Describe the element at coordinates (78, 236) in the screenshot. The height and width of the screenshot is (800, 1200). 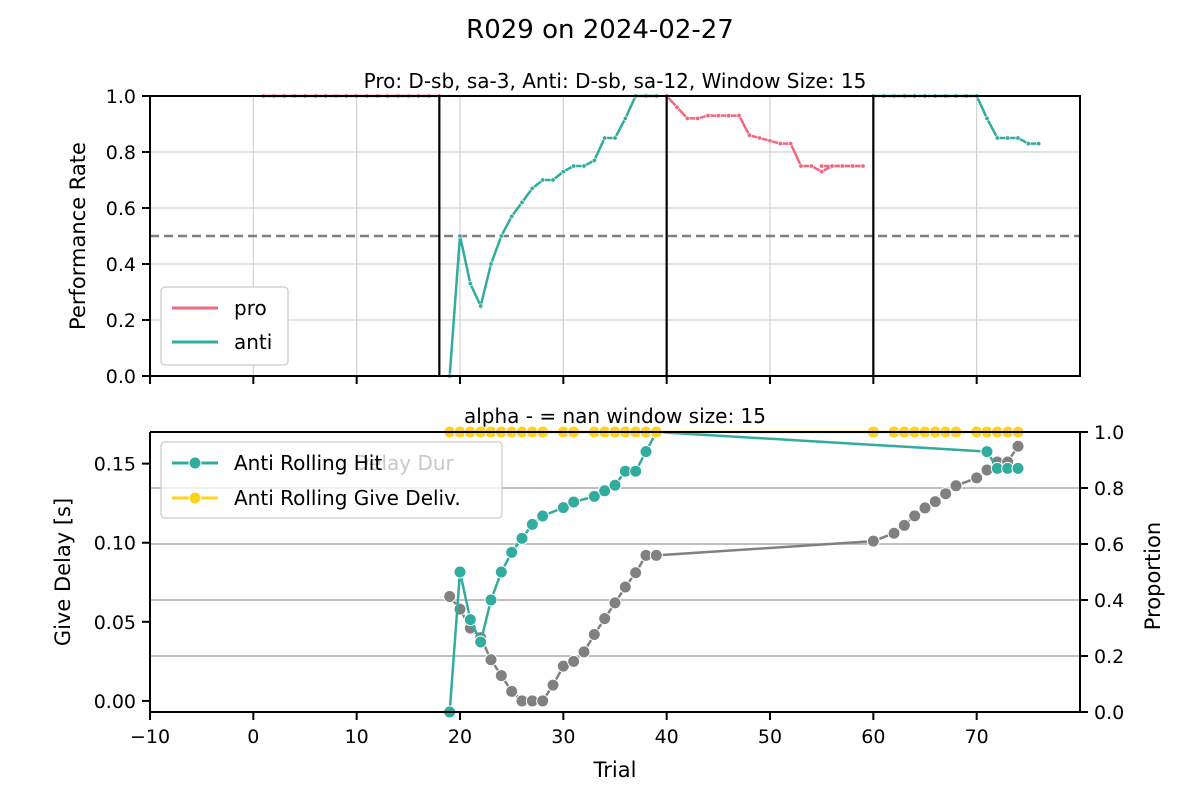
I see `top-y-axis-label: Performance Rate` at that location.